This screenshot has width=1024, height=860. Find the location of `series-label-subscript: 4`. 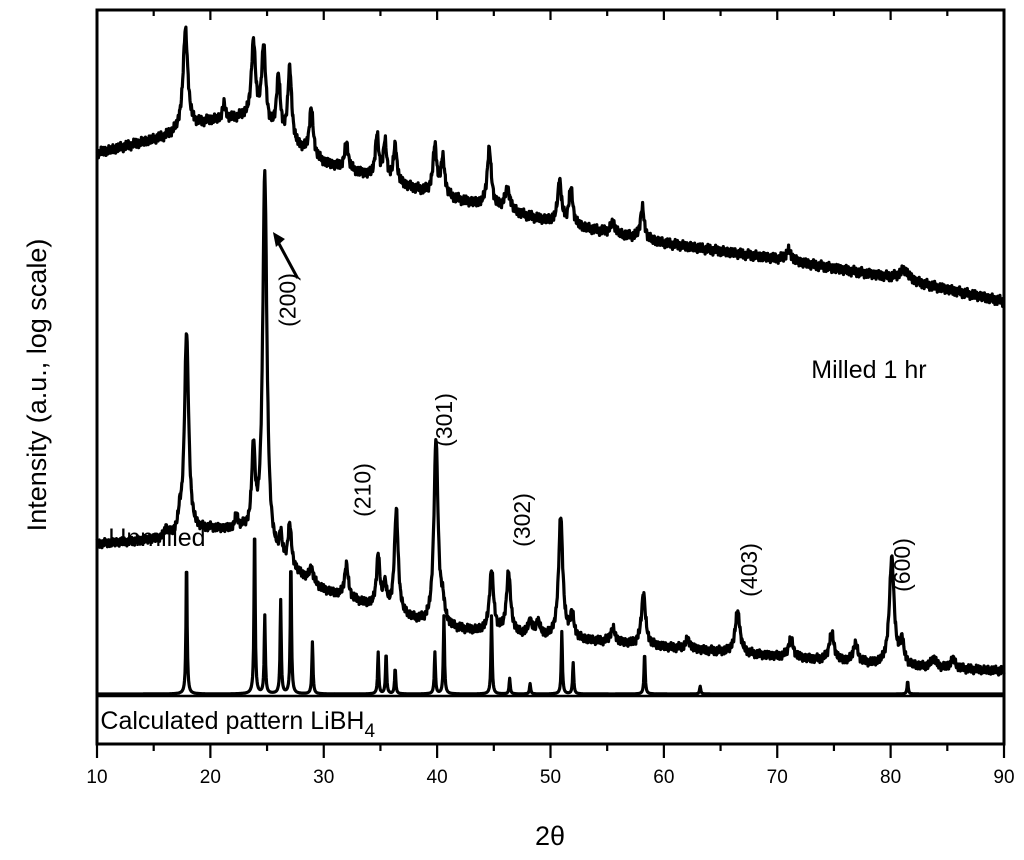

series-label-subscript: 4 is located at coordinates (369, 731).